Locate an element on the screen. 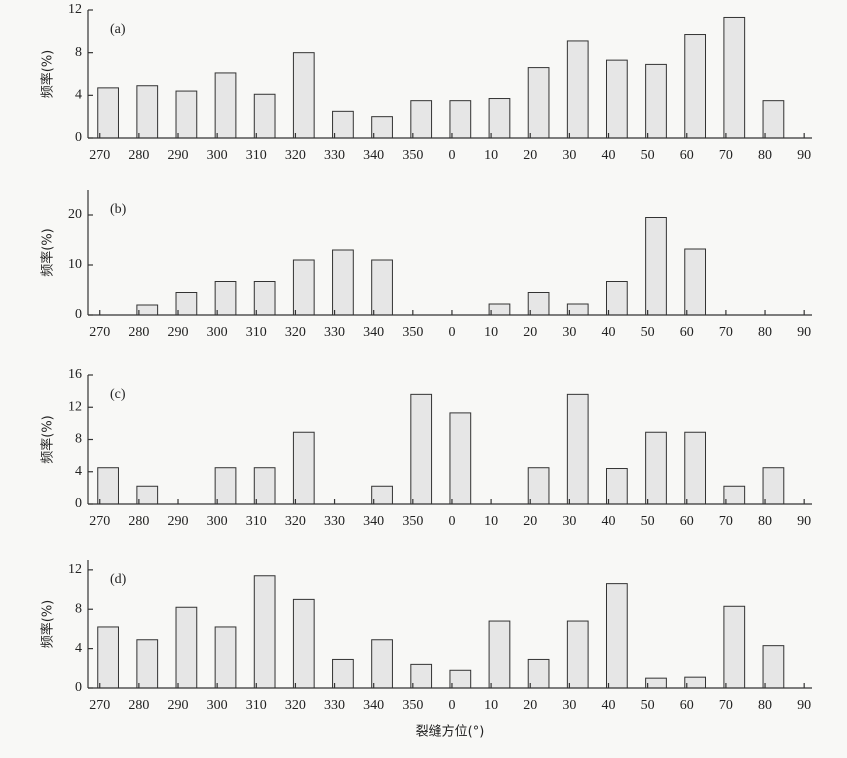  y-tick-label: 12 is located at coordinates (75, 406).